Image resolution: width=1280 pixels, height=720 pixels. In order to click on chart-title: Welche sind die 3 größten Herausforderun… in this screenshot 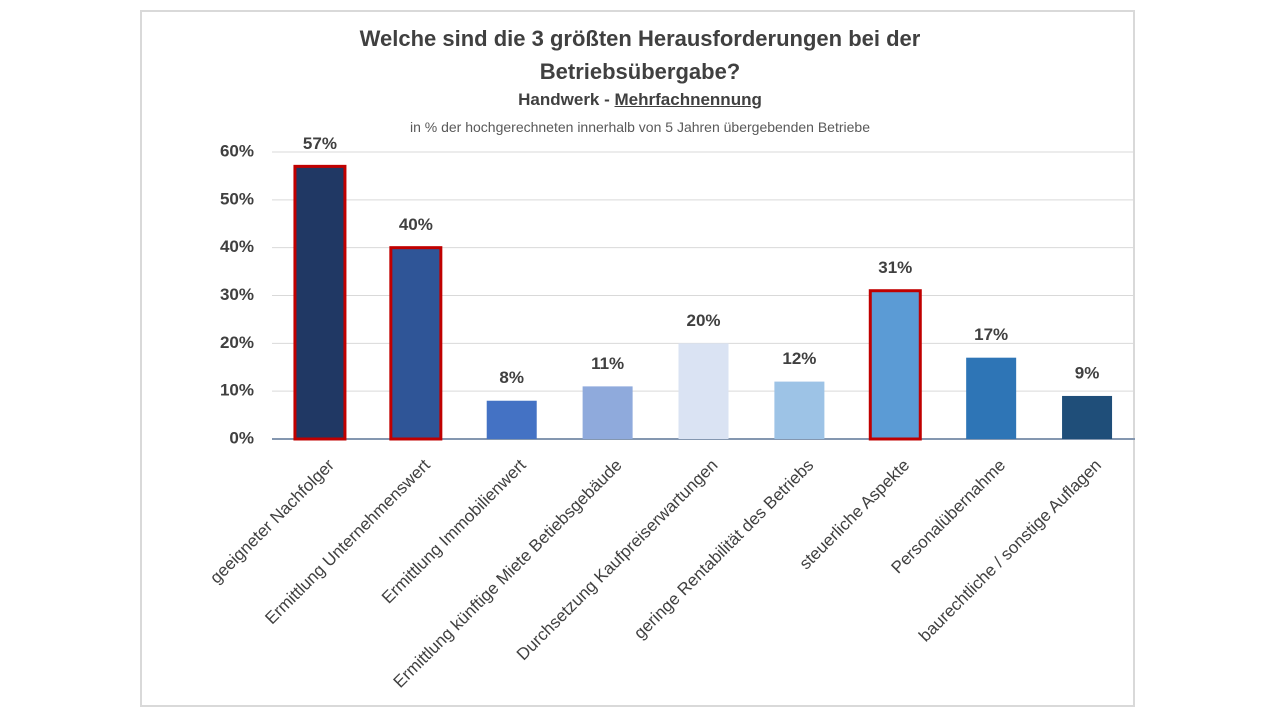, I will do `click(640, 55)`.